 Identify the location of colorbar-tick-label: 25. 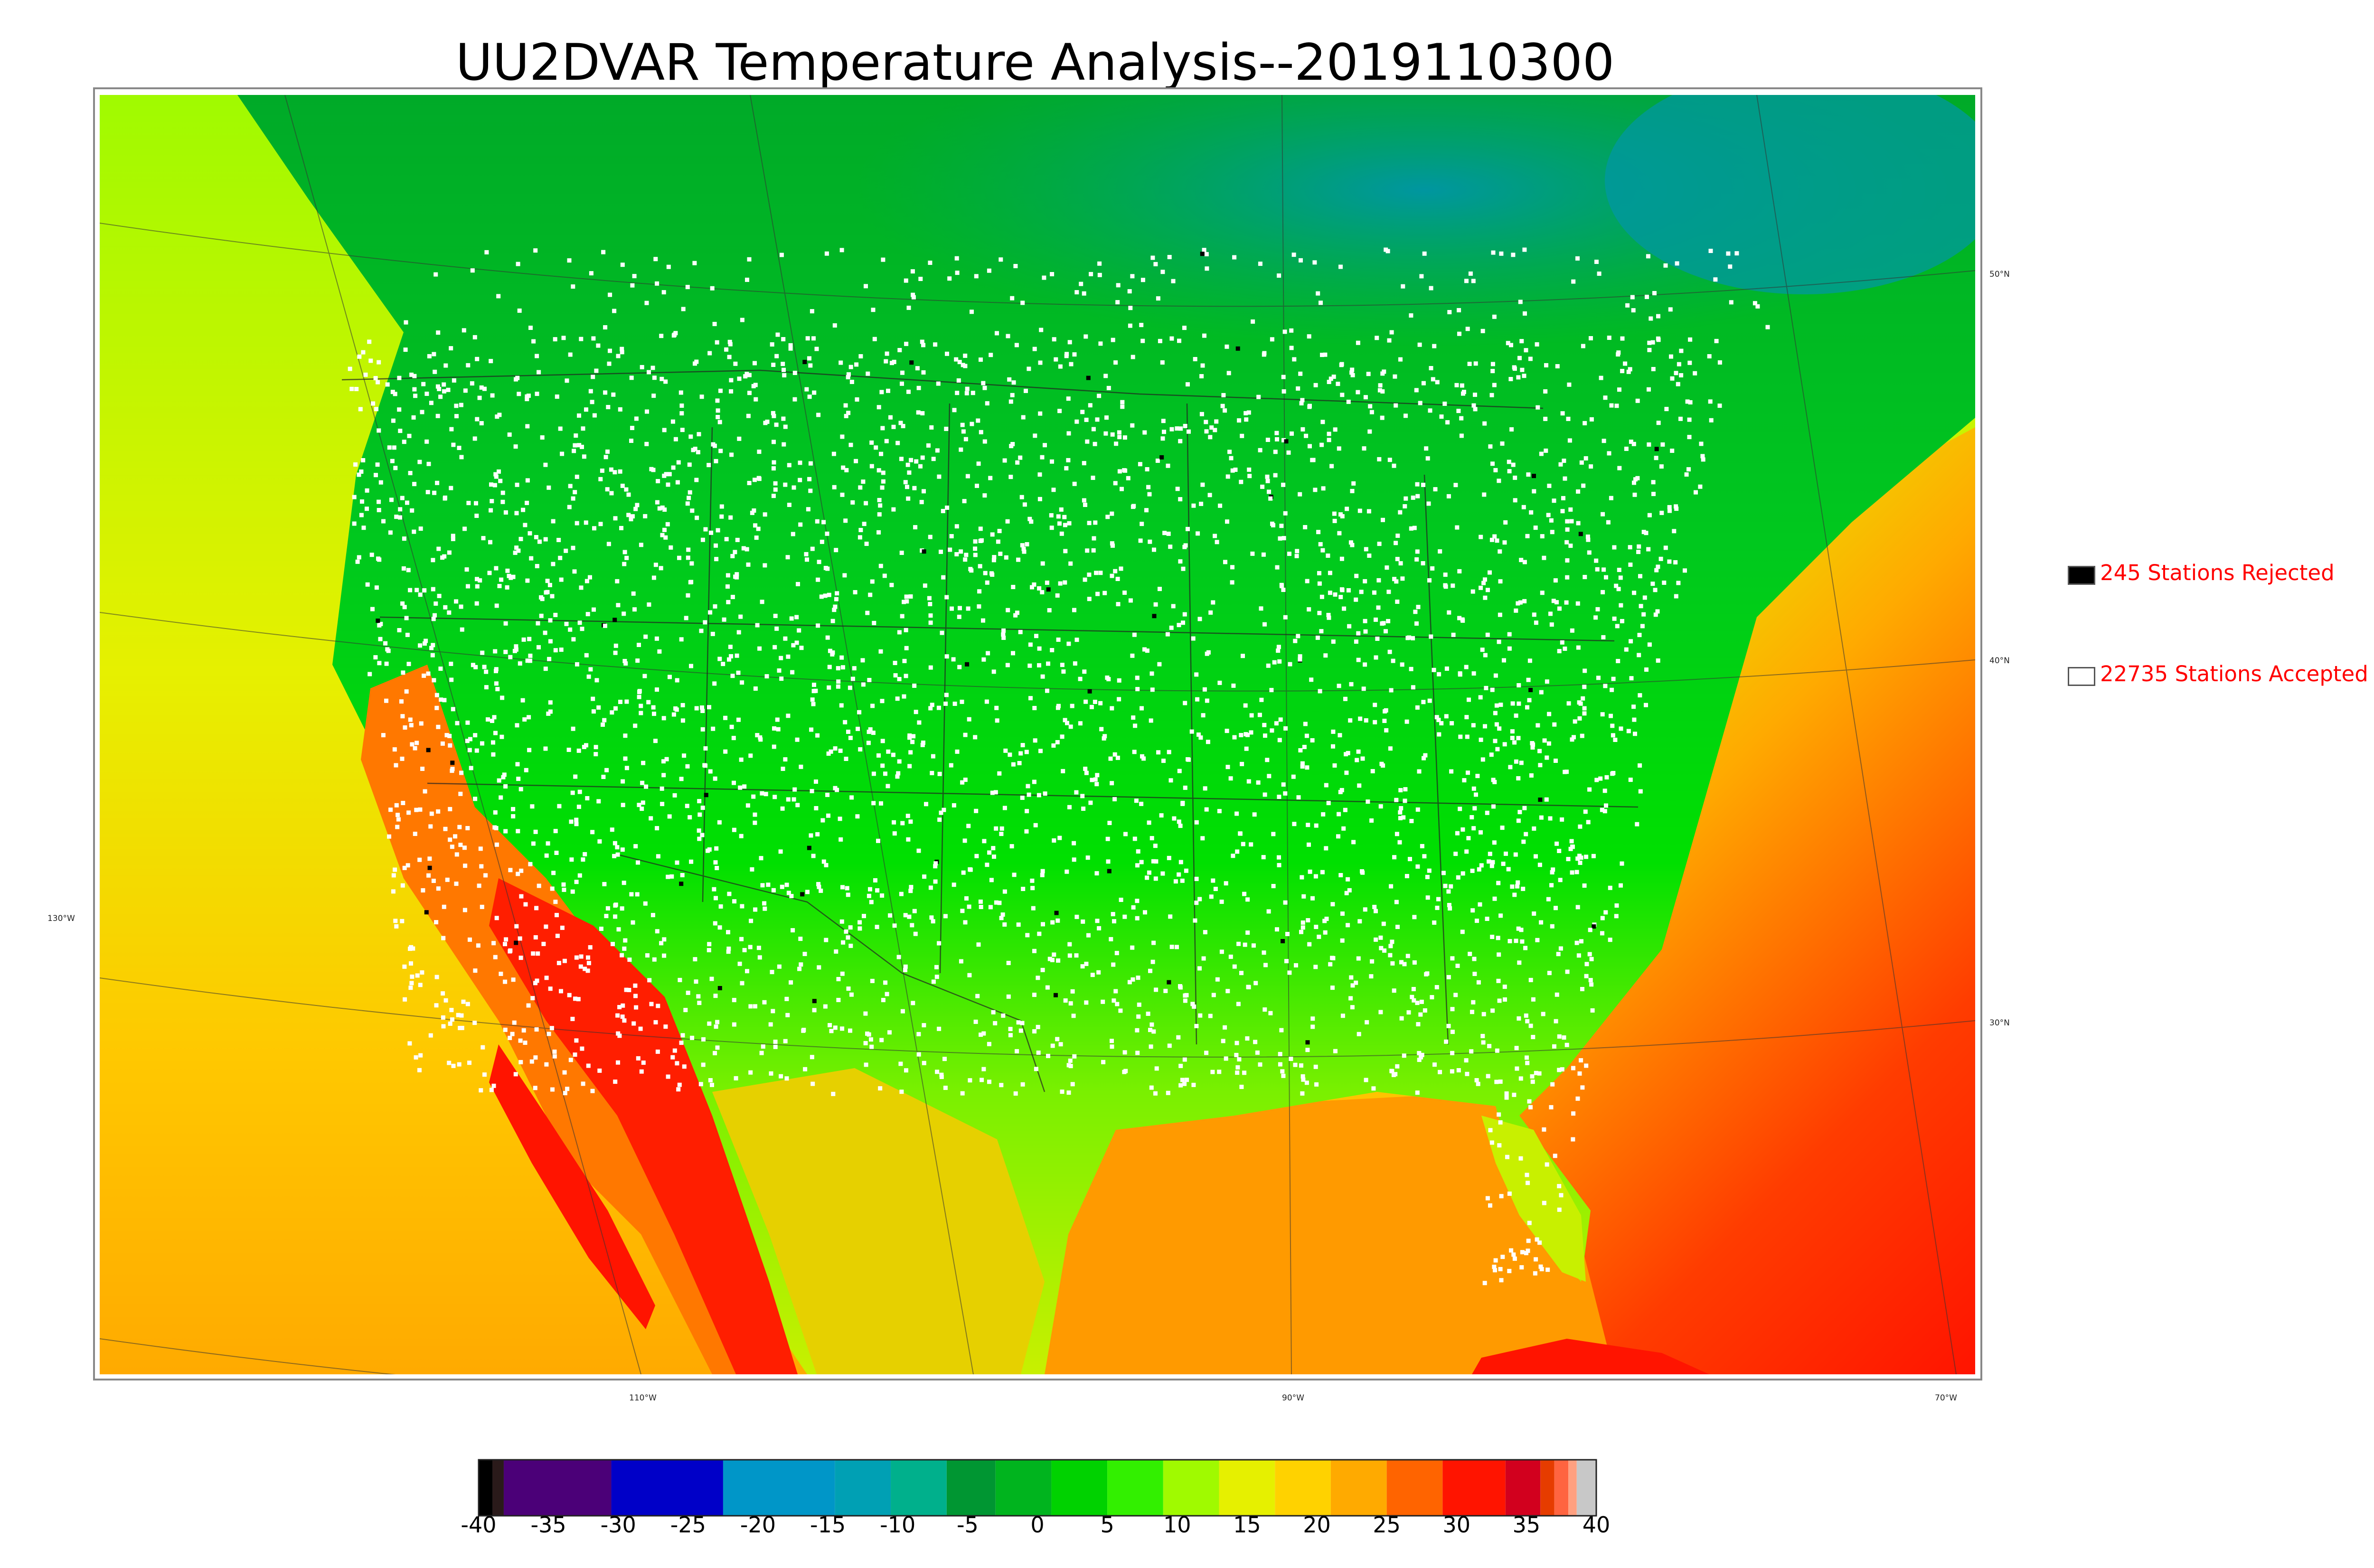
(1387, 1525).